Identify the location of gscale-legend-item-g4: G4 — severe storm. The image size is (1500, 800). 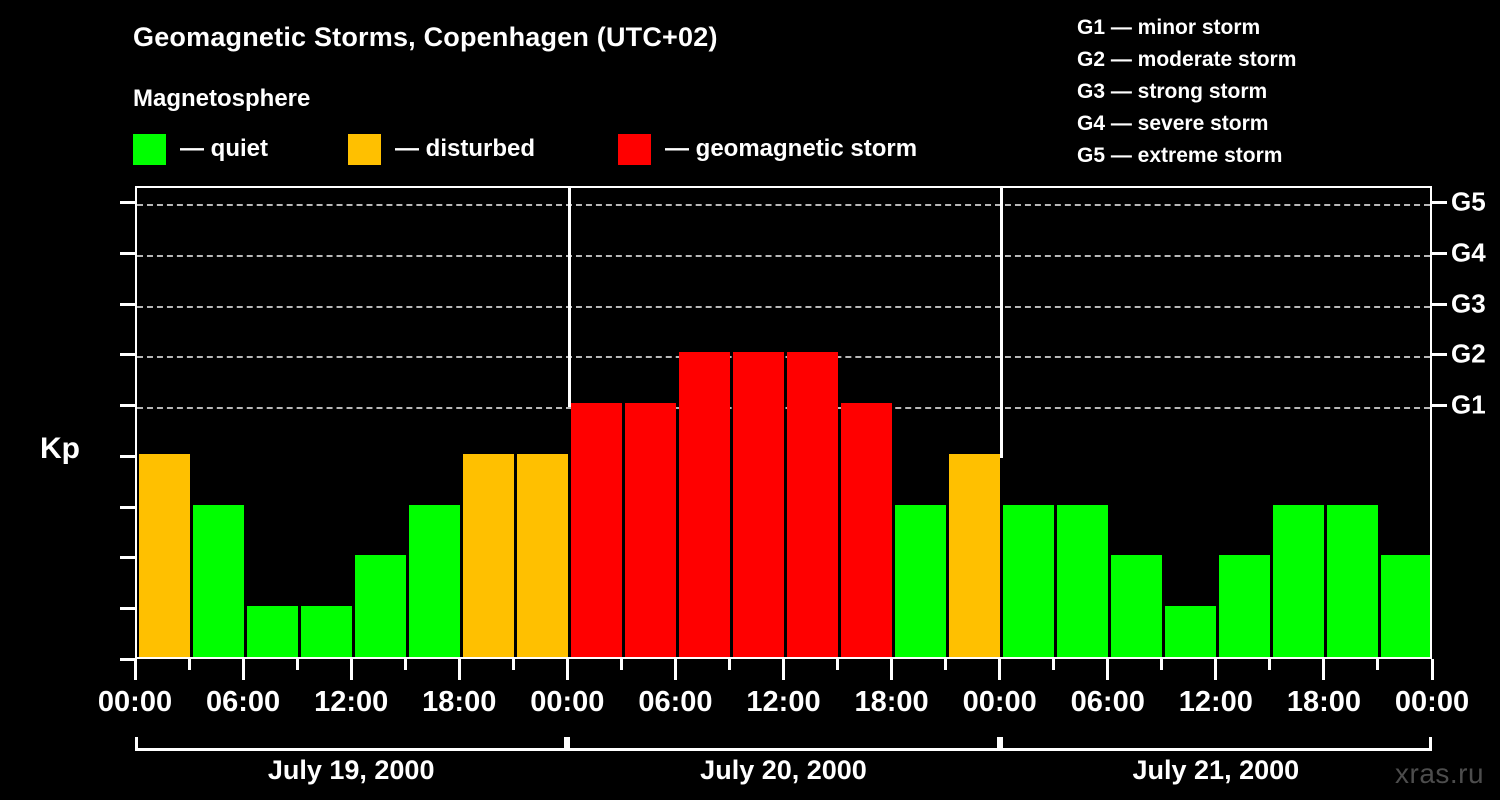
(1173, 123).